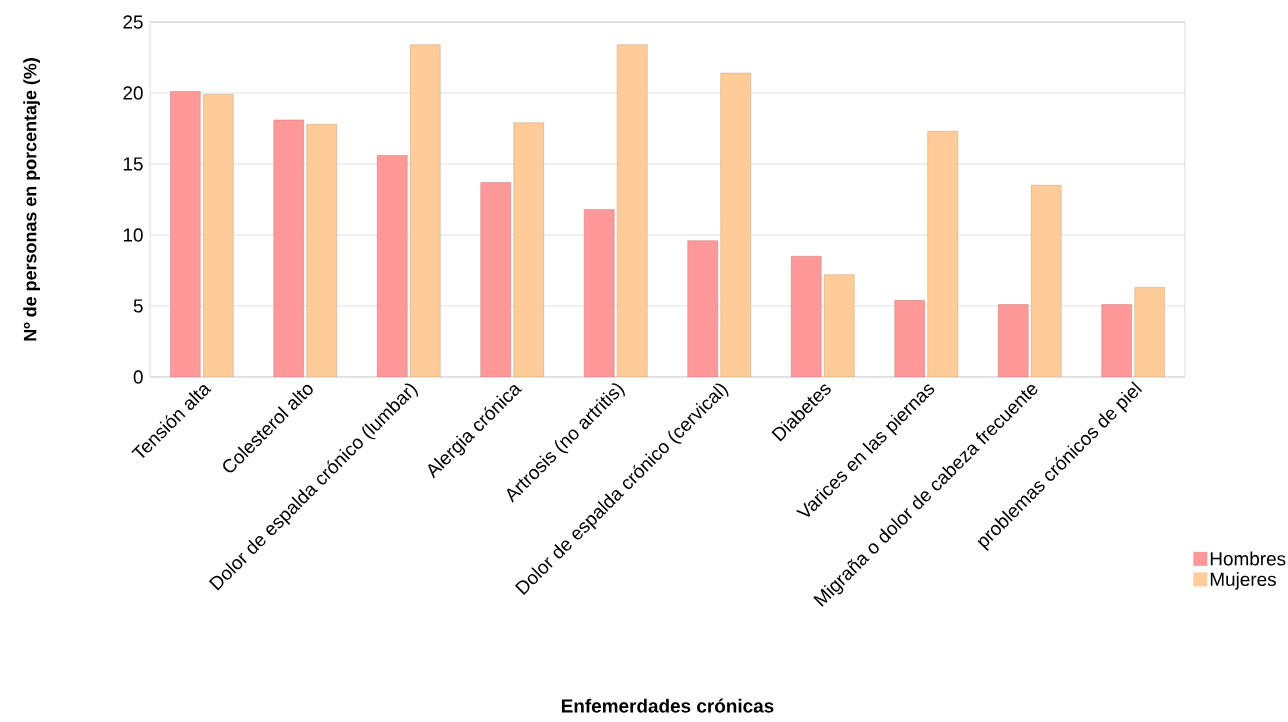 This screenshot has height=722, width=1288. What do you see at coordinates (138, 306) in the screenshot?
I see `y-tick-label: 5` at bounding box center [138, 306].